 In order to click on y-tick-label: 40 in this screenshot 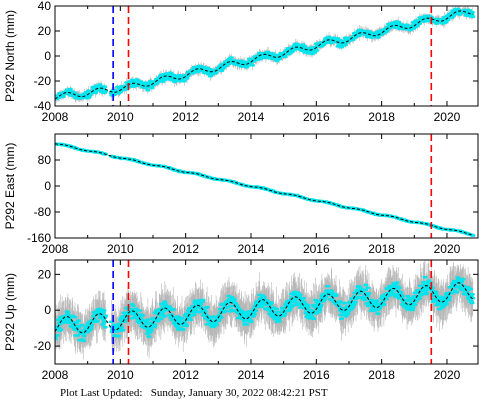, I will do `click(45, 6)`.